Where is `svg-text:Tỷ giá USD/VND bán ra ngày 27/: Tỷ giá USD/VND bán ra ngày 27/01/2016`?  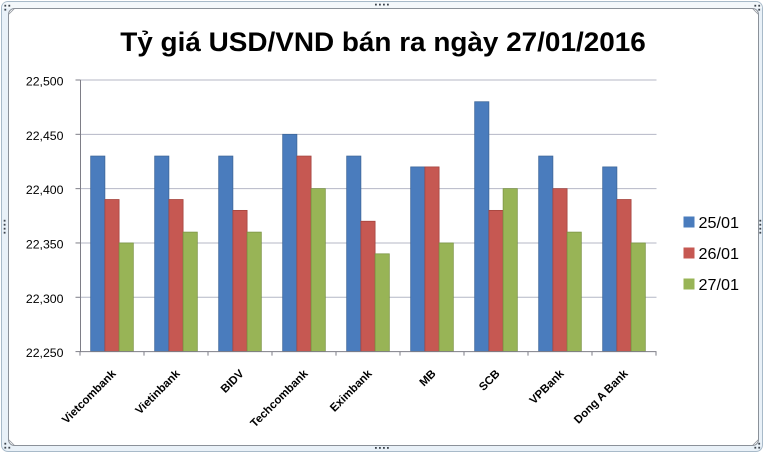 svg-text:Tỷ giá USD/VND bán ra ngày 27/: Tỷ giá USD/VND bán ra ngày 27/01/2016 is located at coordinates (383, 41).